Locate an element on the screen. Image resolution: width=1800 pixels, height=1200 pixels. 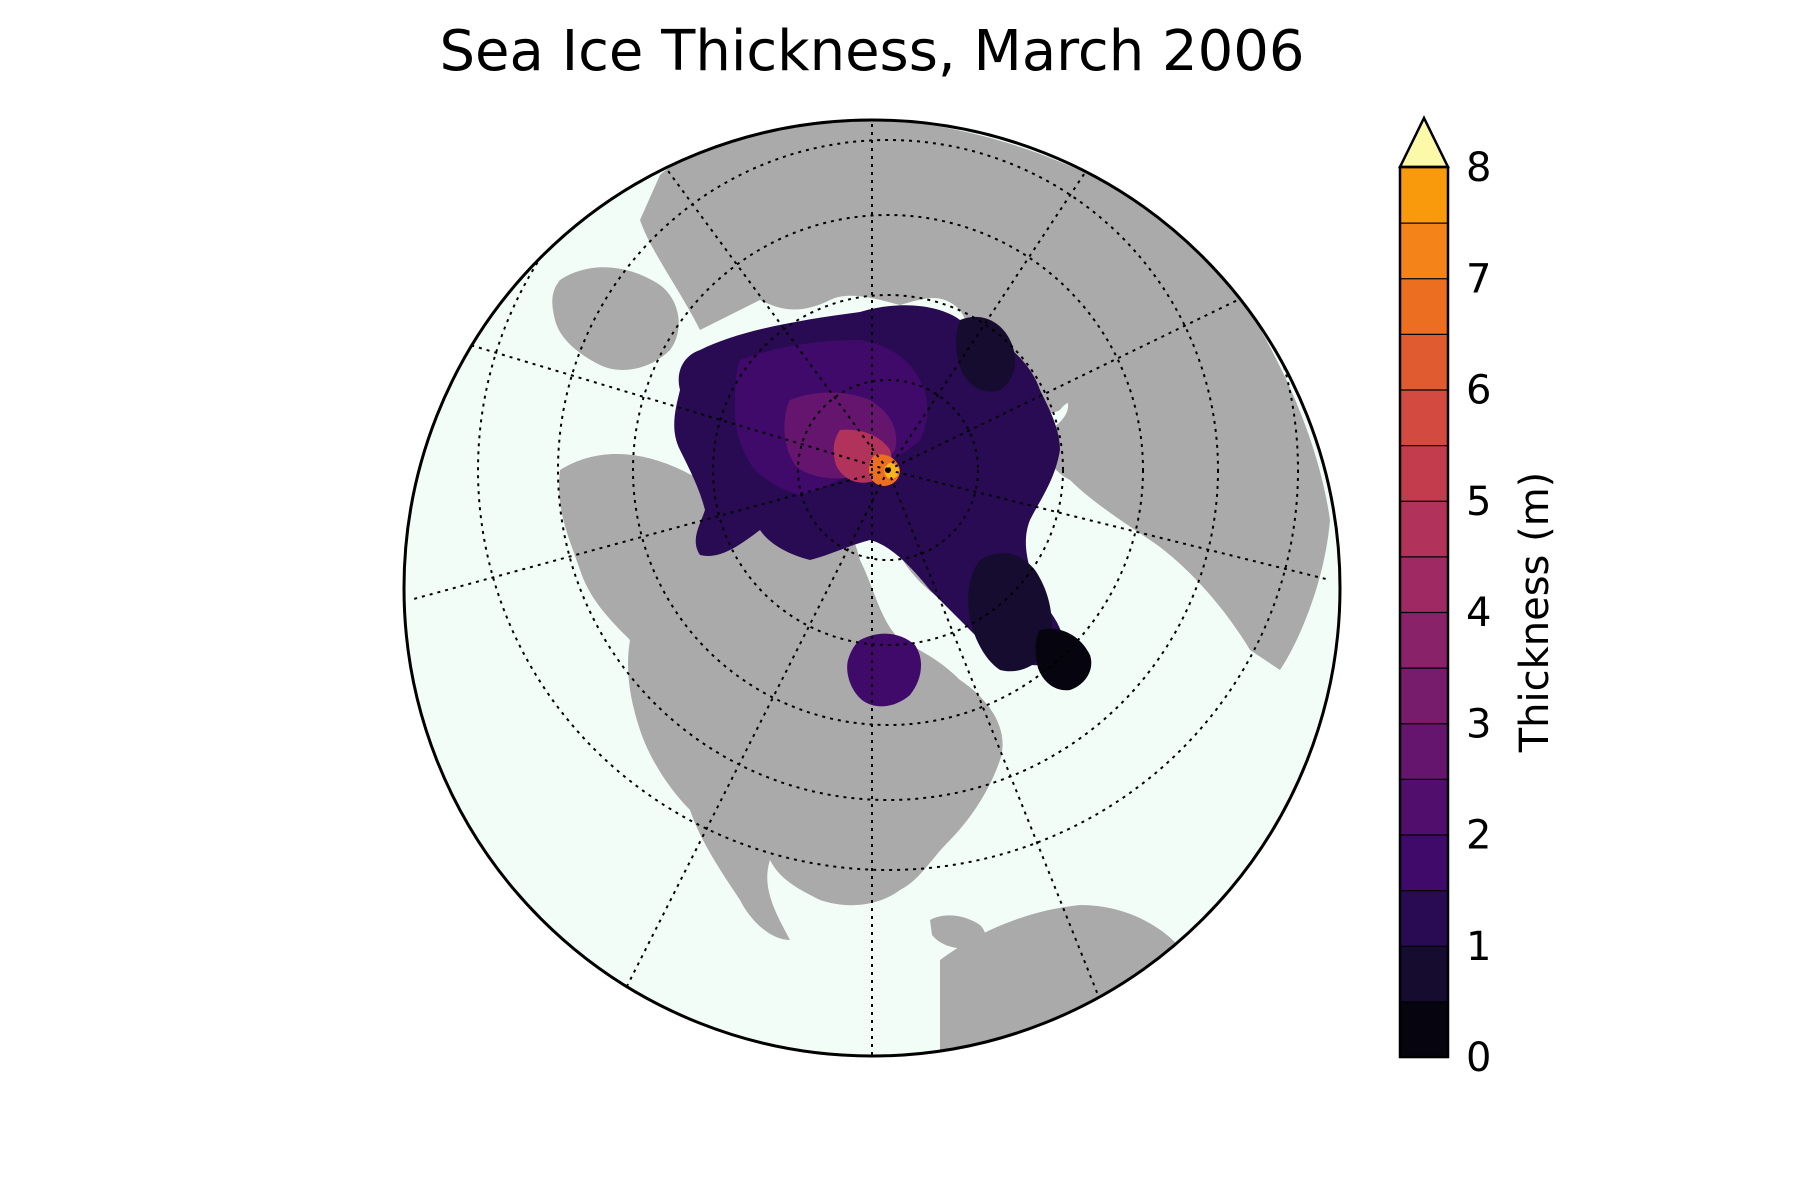
chart-title: Sea Ice Thickness, March 2006 is located at coordinates (871, 51).